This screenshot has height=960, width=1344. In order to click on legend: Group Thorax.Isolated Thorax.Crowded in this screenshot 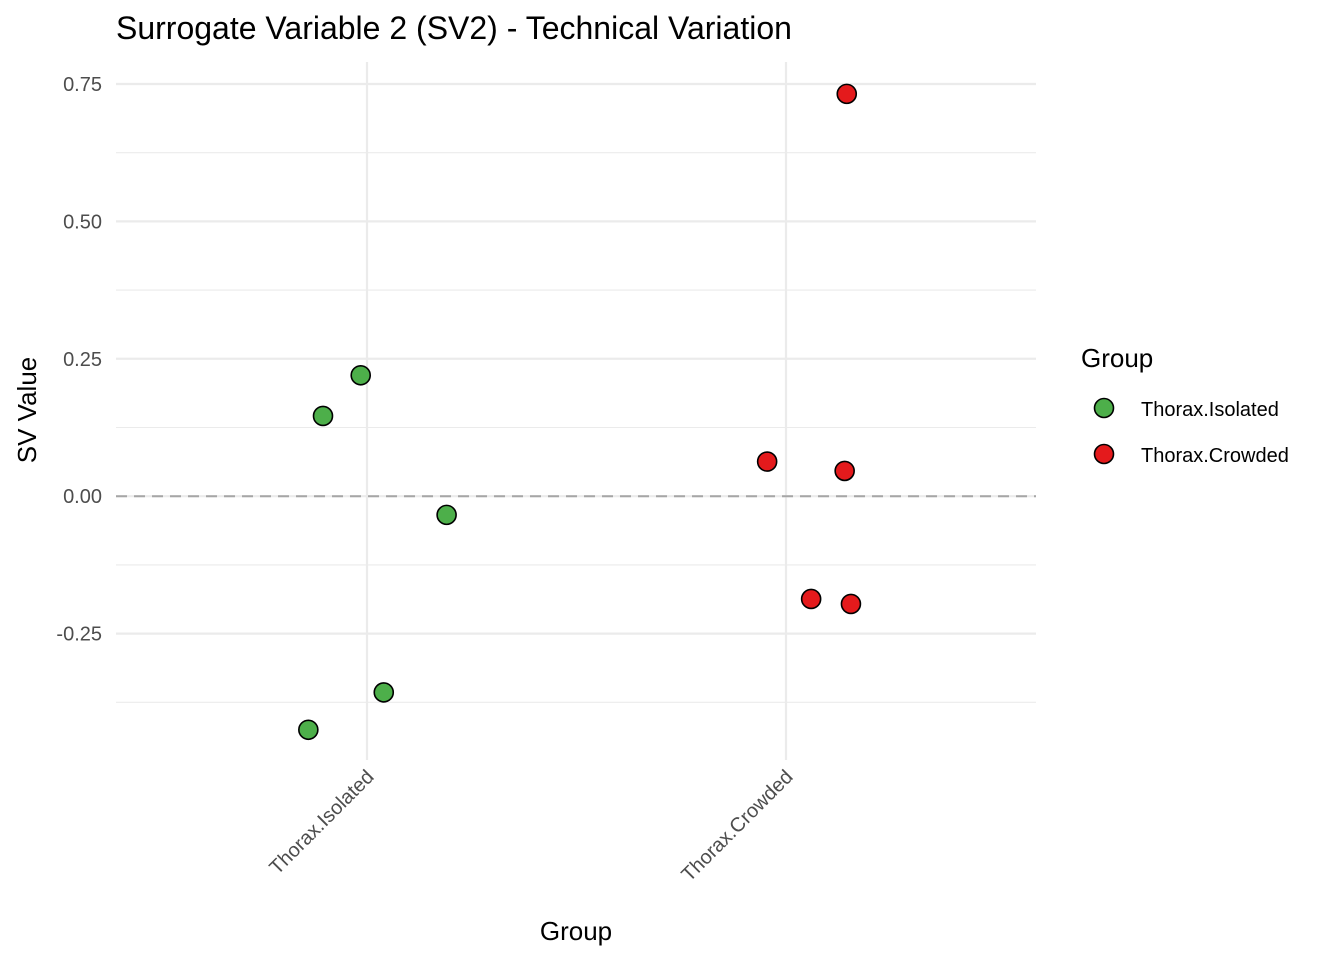, I will do `click(1185, 405)`.